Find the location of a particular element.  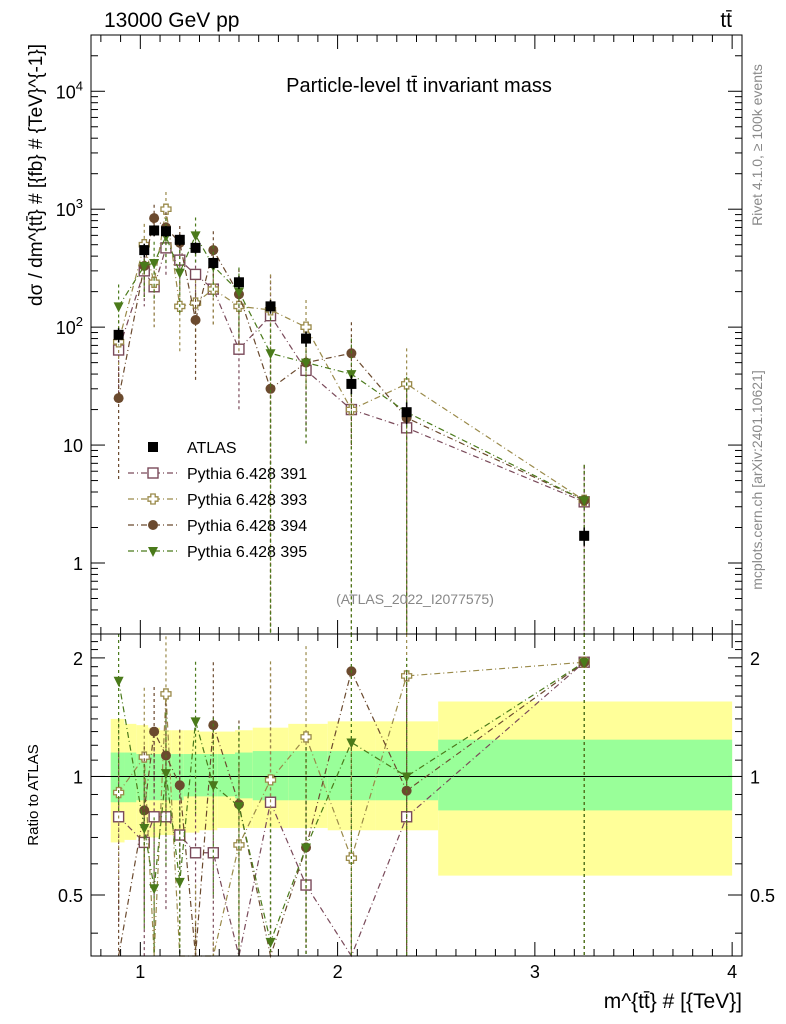

main-y-tick-label: 10³ is located at coordinates (69, 208).